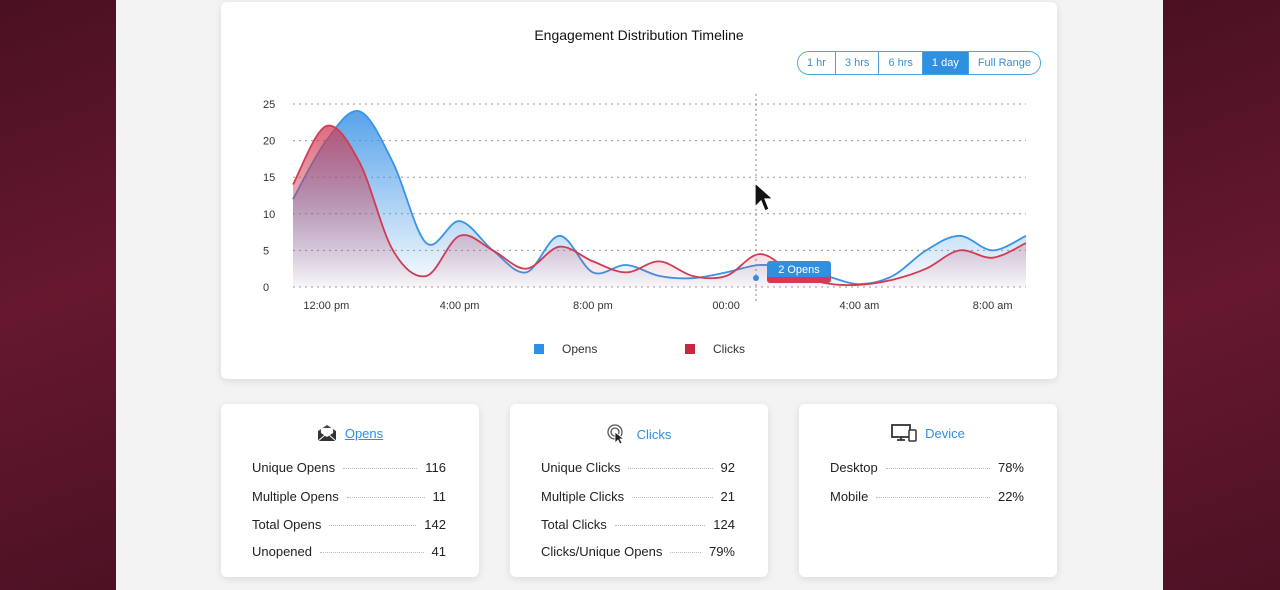 The width and height of the screenshot is (1280, 590). Describe the element at coordinates (1010, 496) in the screenshot. I see `stat-value: 22%` at that location.